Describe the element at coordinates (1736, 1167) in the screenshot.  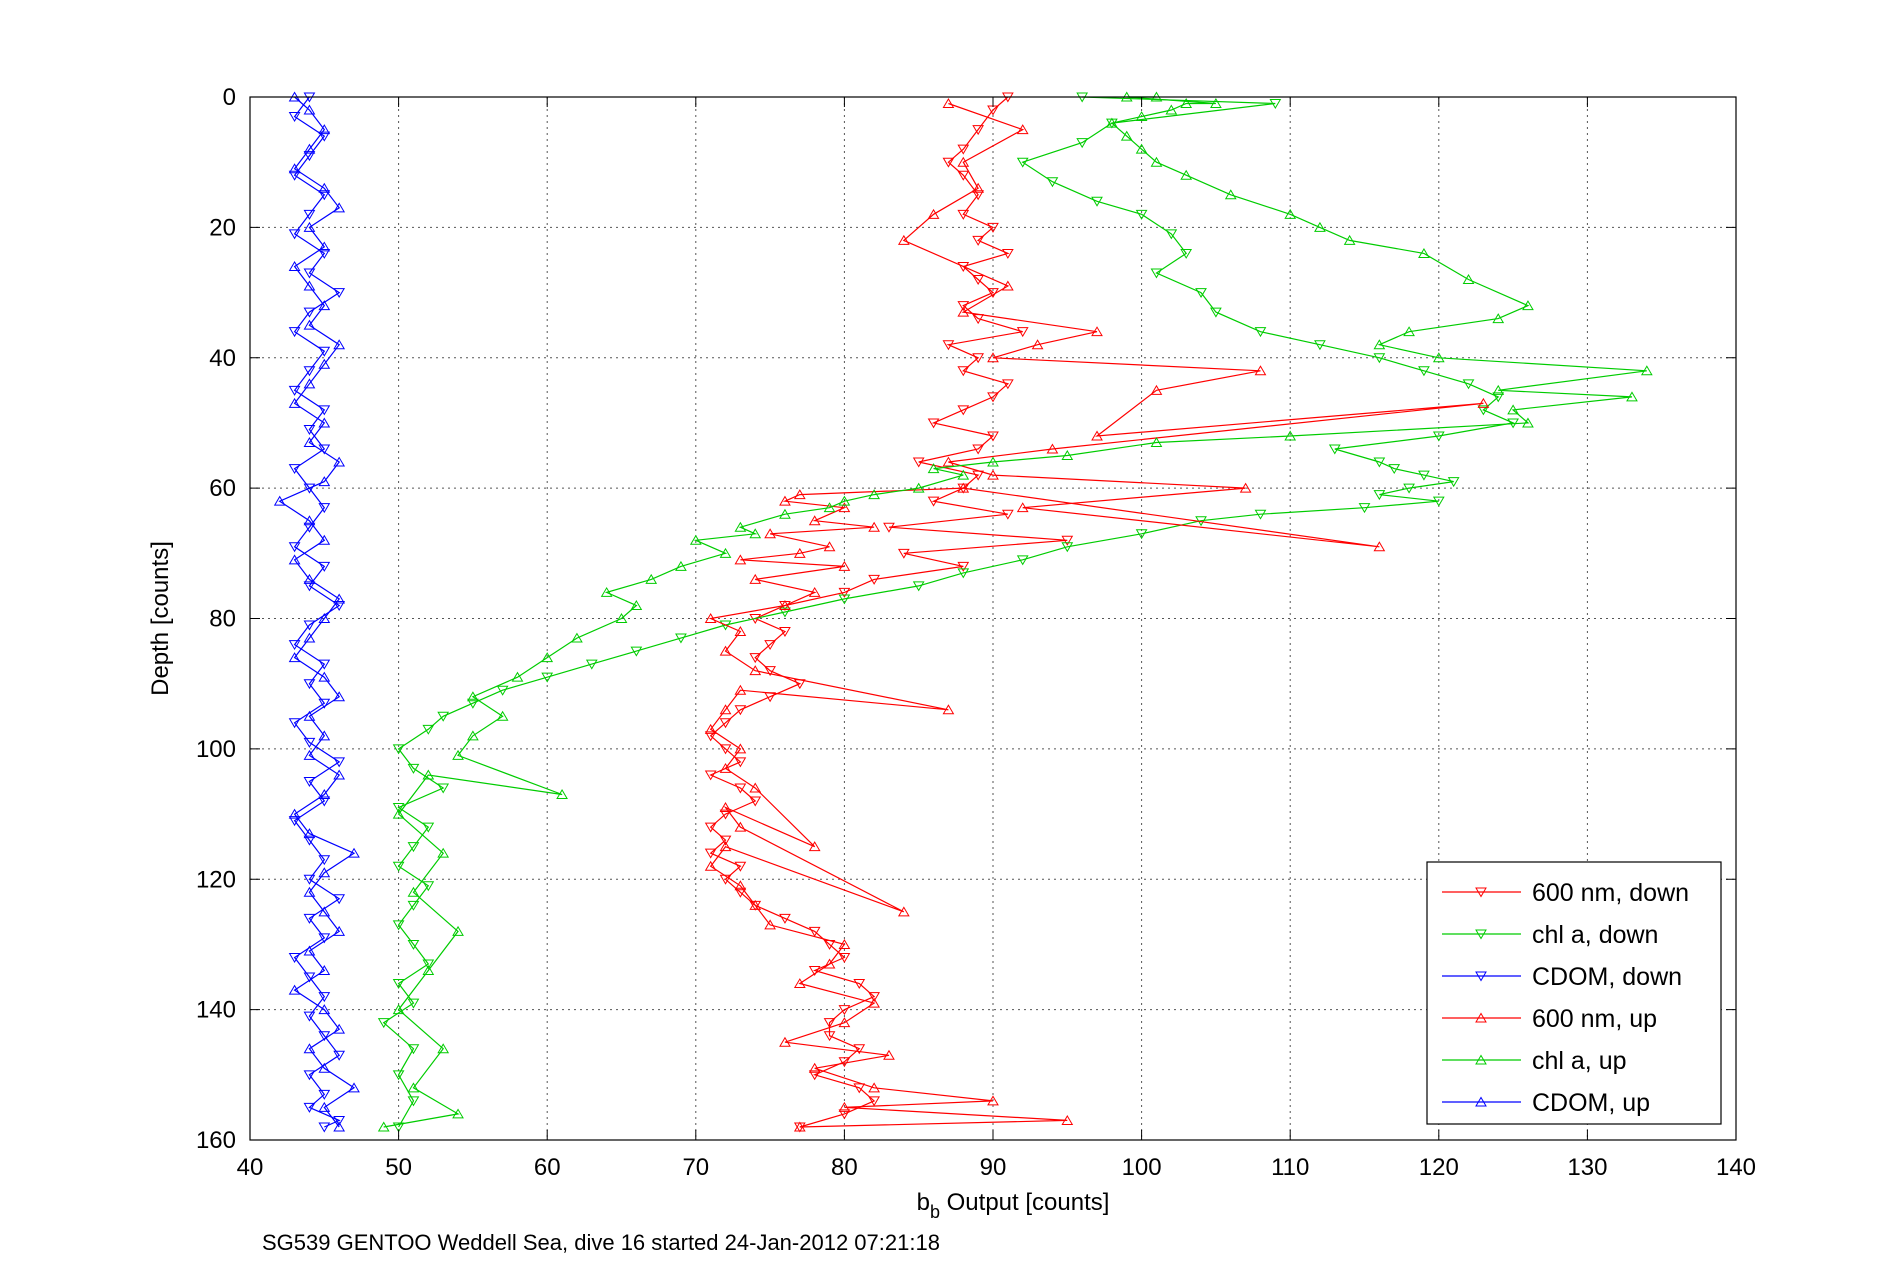
I see `x-tick-label: 140` at that location.